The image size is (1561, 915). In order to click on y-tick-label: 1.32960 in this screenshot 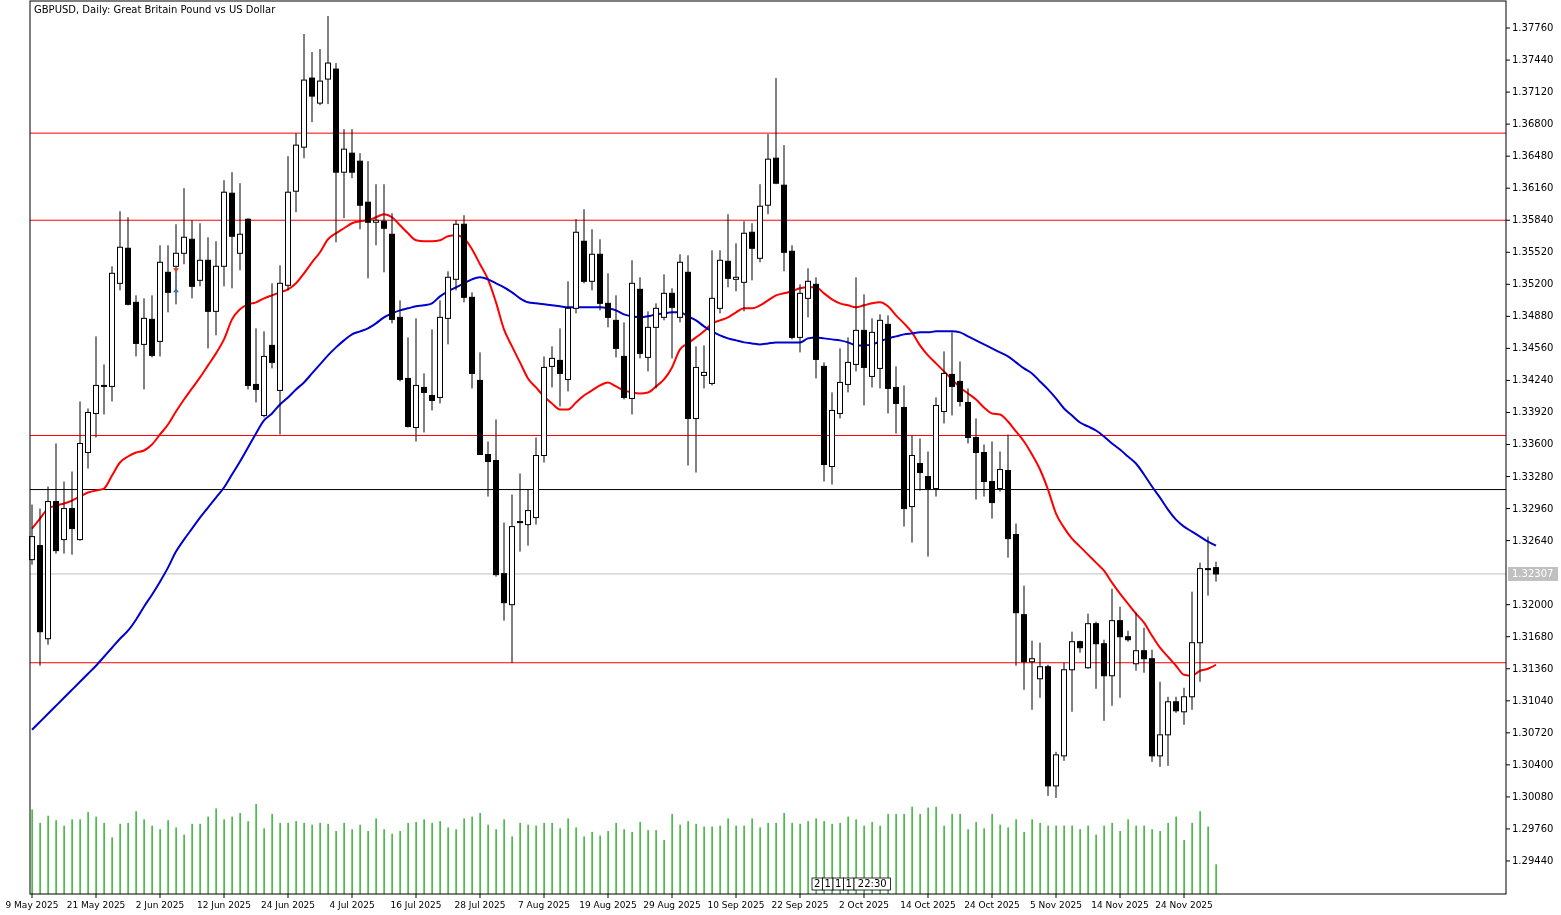, I will do `click(1533, 508)`.